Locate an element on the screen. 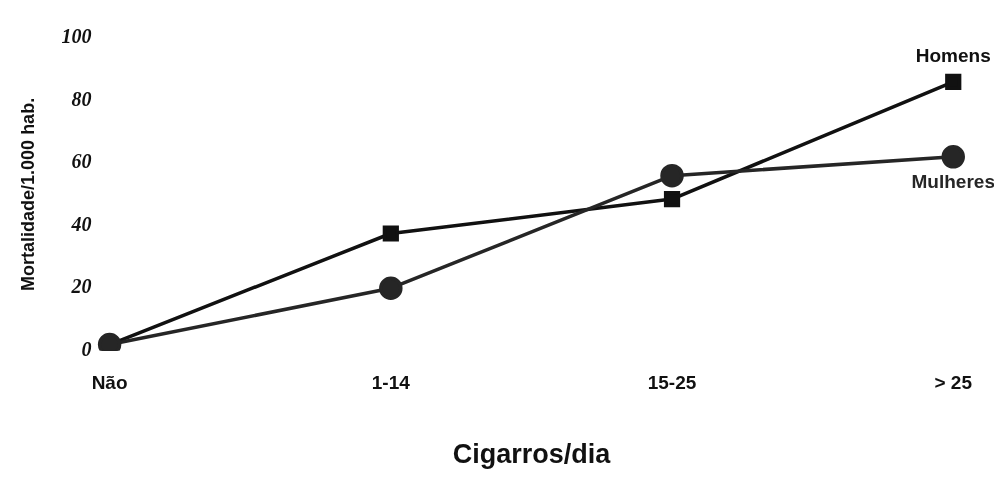  y-axis-title: Mortalidade/1.000 hab. is located at coordinates (27, 194).